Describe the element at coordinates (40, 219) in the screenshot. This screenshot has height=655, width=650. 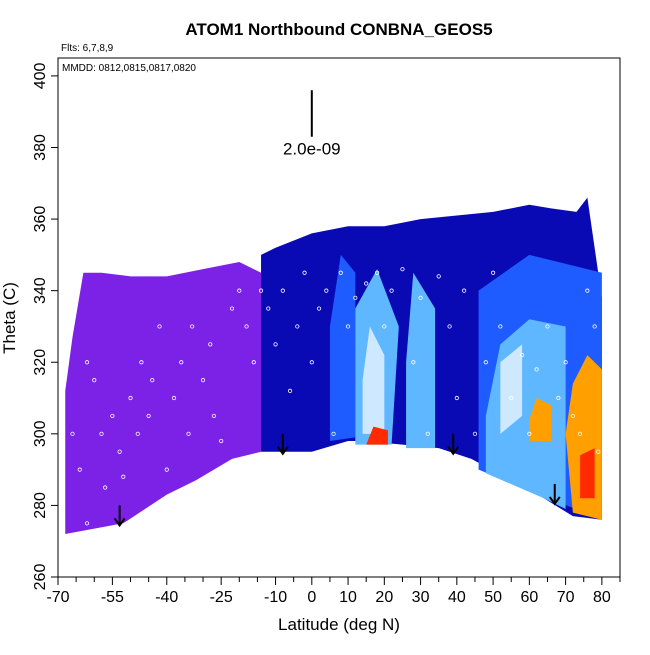
I see `y-tick-label: 360` at that location.